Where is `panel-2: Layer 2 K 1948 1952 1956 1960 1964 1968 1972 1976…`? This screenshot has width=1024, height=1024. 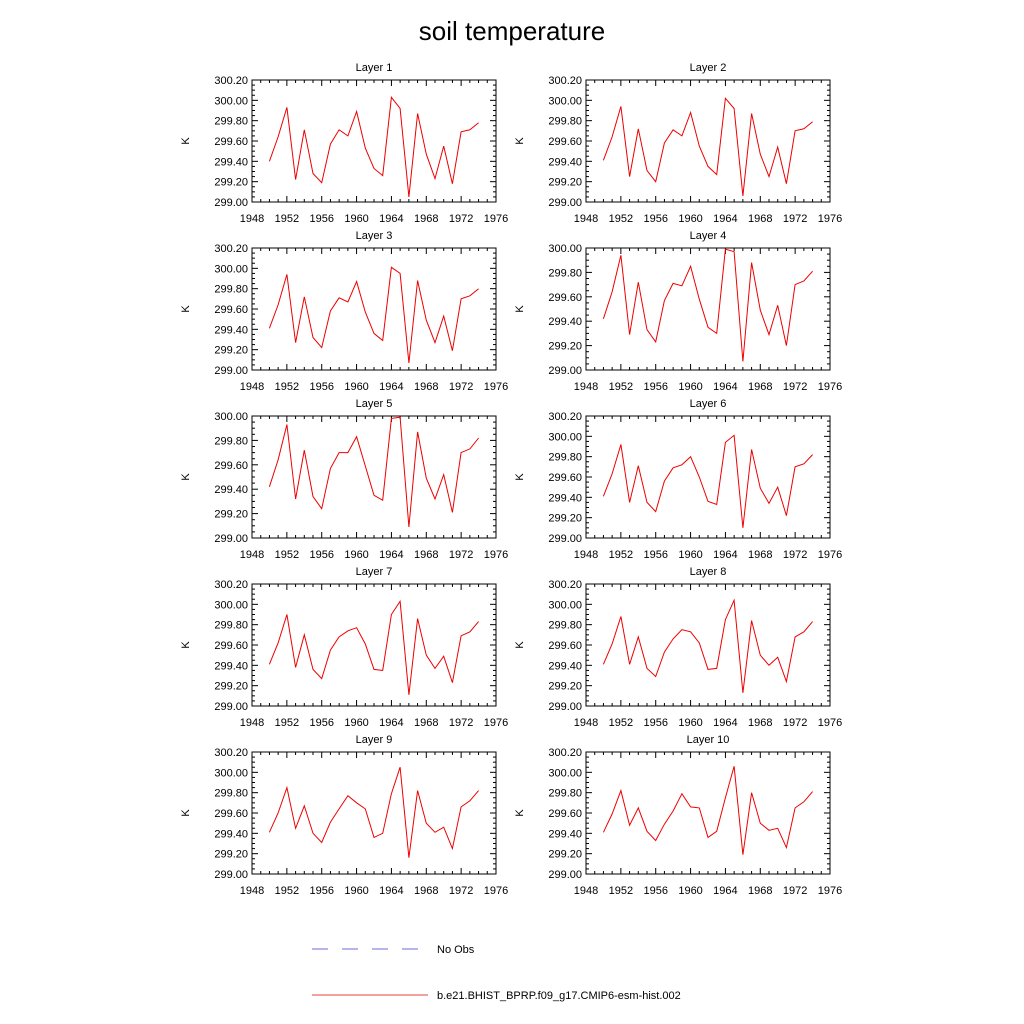
panel-2: Layer 2 K 1948 1952 1956 1960 1964 1968 1972 1976… is located at coordinates (678, 143).